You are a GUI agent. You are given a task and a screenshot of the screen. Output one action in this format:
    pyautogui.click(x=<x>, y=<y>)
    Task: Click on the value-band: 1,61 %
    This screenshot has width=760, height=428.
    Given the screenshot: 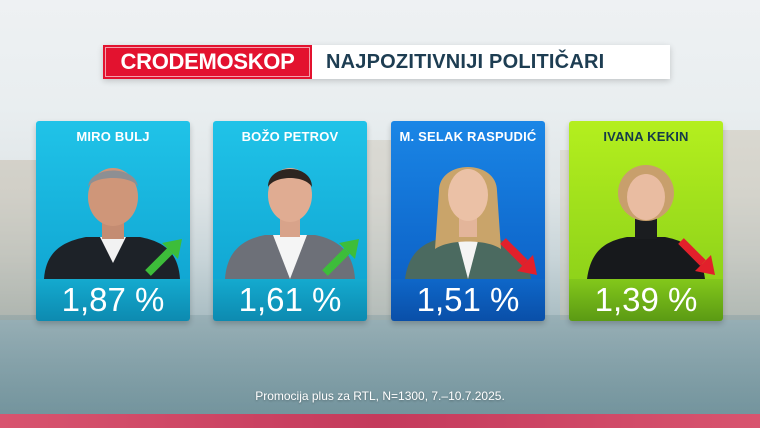 What is the action you would take?
    pyautogui.click(x=290, y=300)
    